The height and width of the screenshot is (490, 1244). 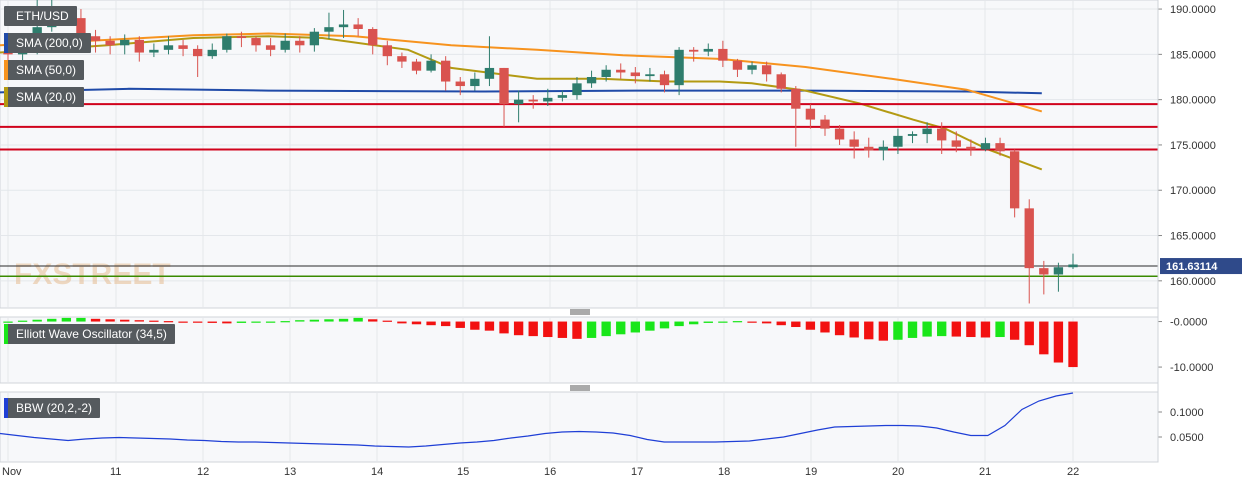 I want to click on sma20-swatch, so click(x=6, y=97).